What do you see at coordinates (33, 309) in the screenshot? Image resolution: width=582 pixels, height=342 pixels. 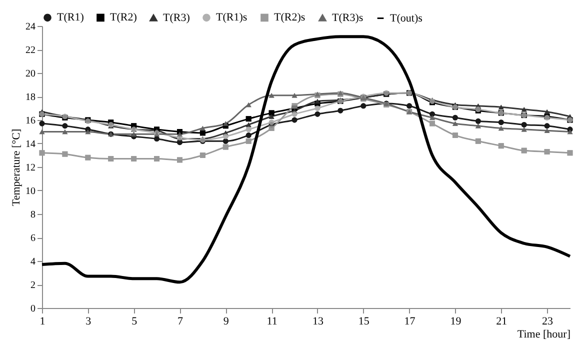 I see `y-tick-label: 0` at bounding box center [33, 309].